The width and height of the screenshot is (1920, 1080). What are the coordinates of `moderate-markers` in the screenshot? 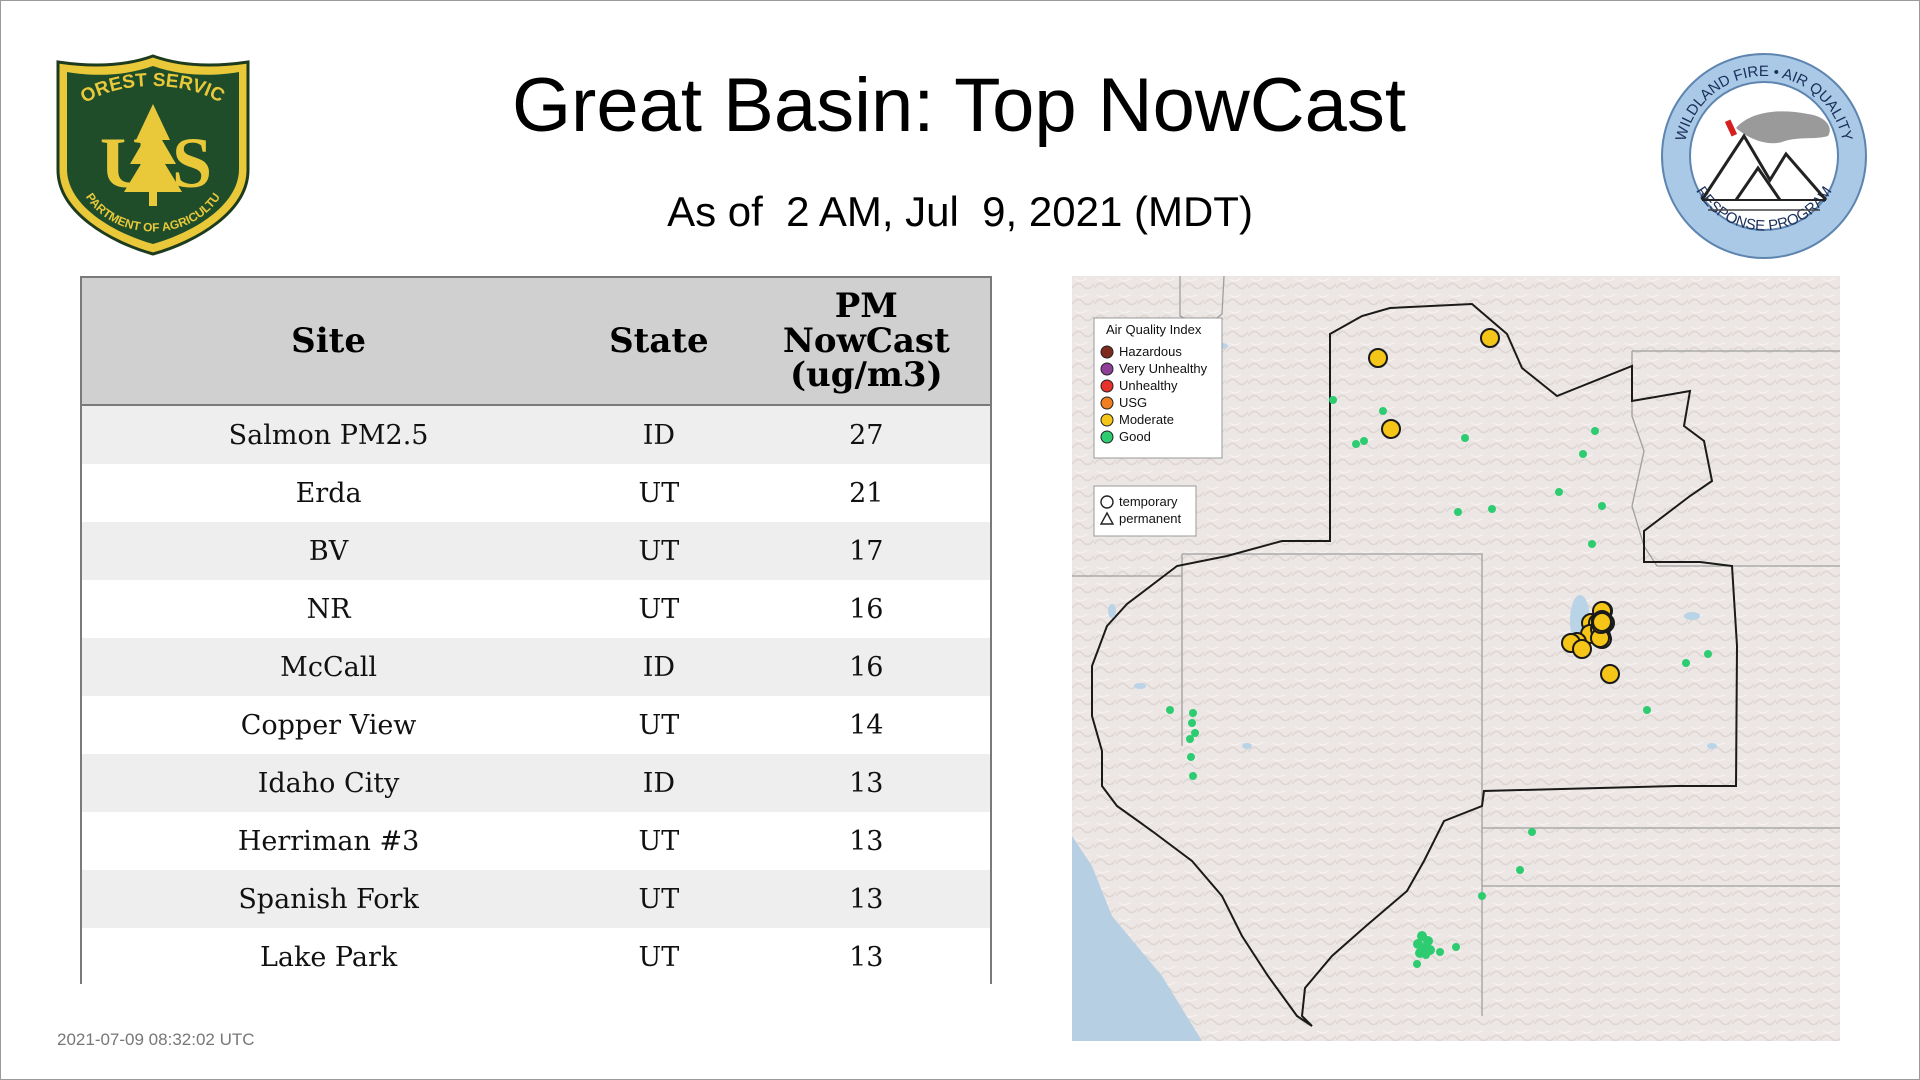 It's located at (1494, 506).